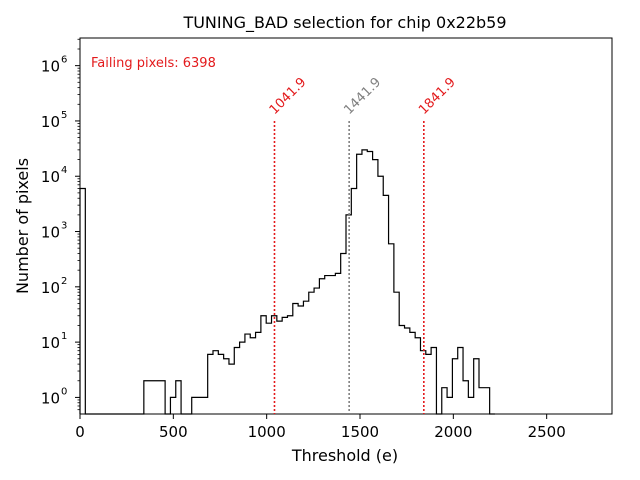 The width and height of the screenshot is (640, 480). I want to click on y-tick-exponent-2: 2, so click(64, 281).